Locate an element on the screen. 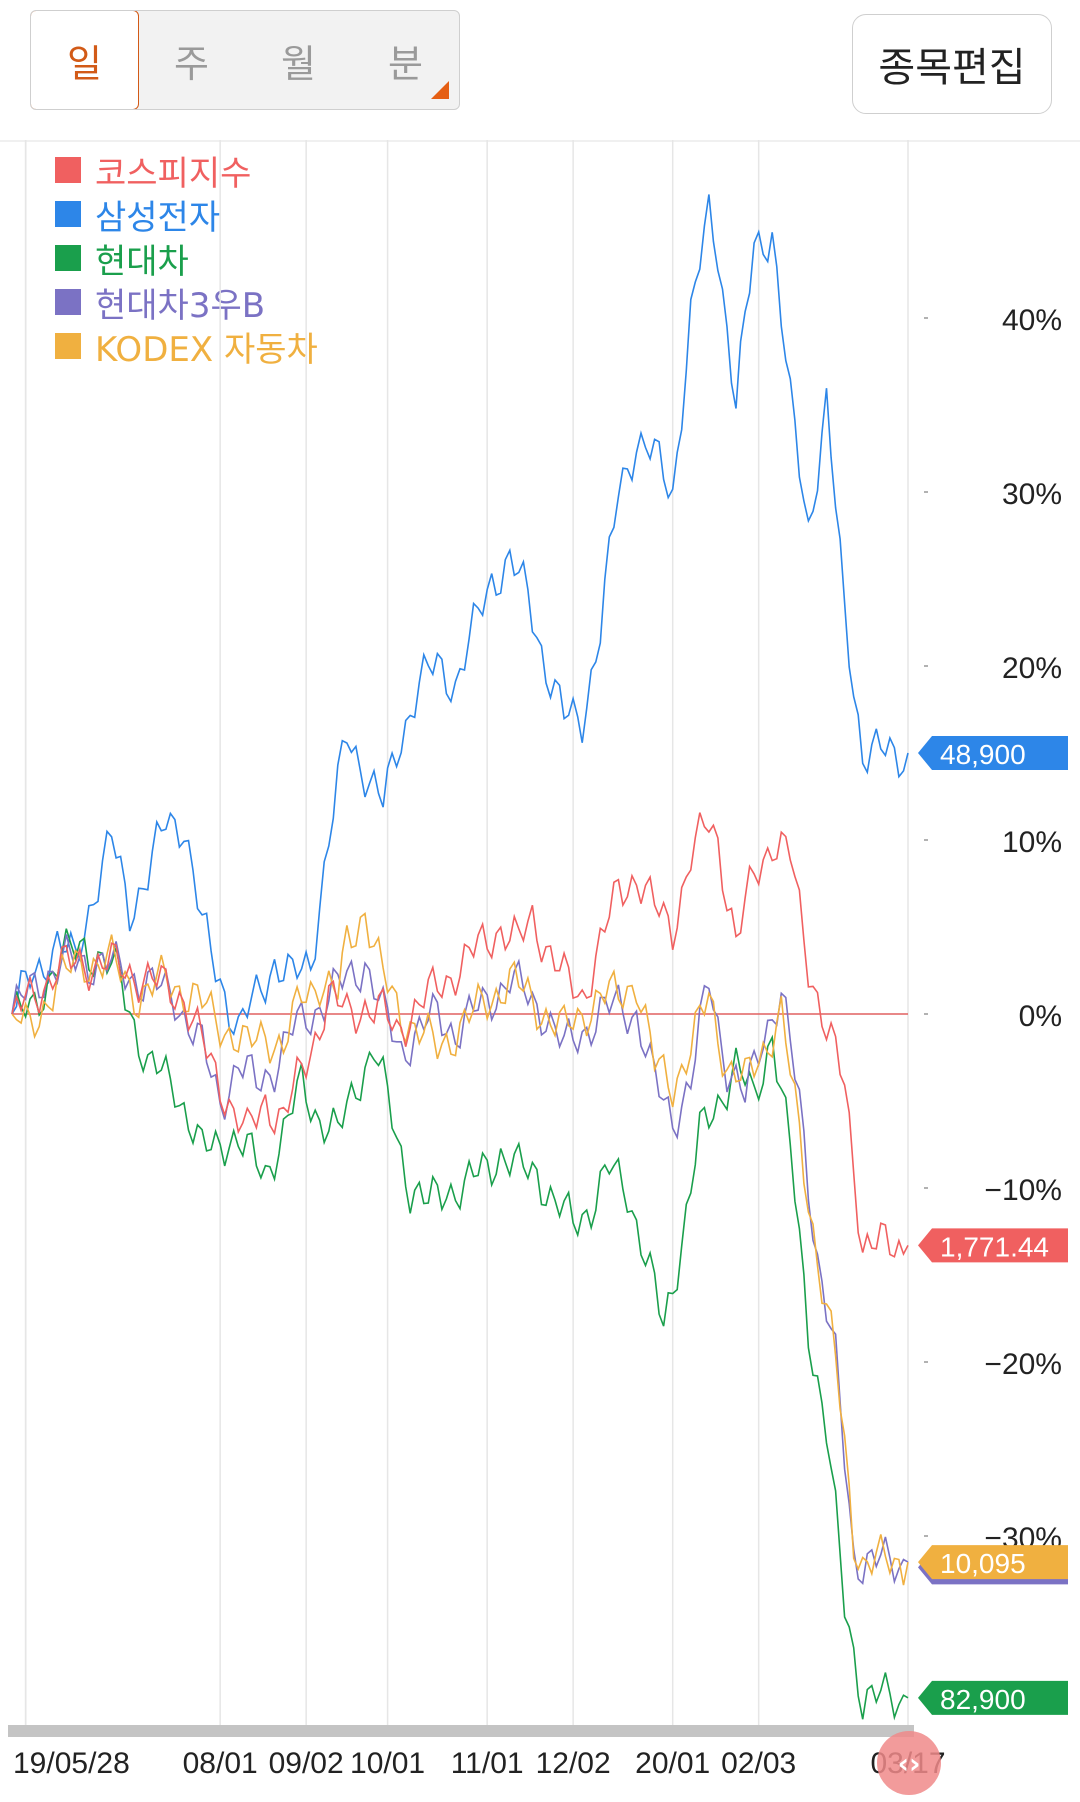 The height and width of the screenshot is (1802, 1080). tab-minute: 분 is located at coordinates (405, 60).